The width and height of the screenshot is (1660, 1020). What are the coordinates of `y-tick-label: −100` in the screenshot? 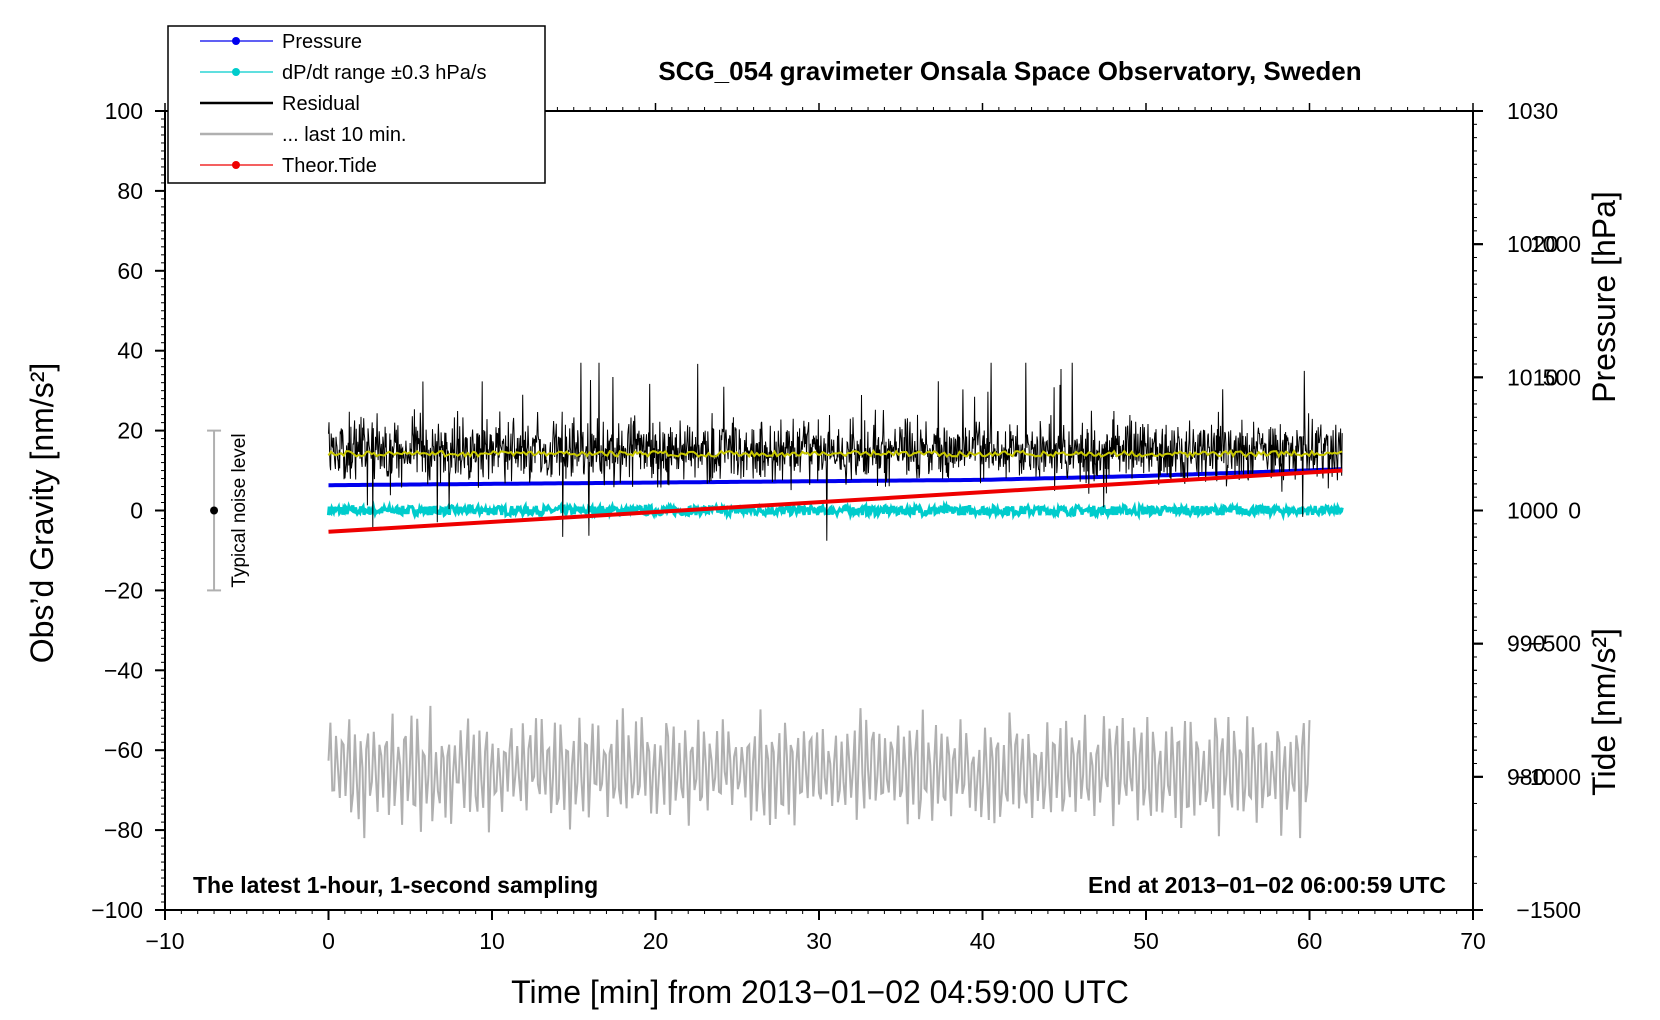 It's located at (117, 910).